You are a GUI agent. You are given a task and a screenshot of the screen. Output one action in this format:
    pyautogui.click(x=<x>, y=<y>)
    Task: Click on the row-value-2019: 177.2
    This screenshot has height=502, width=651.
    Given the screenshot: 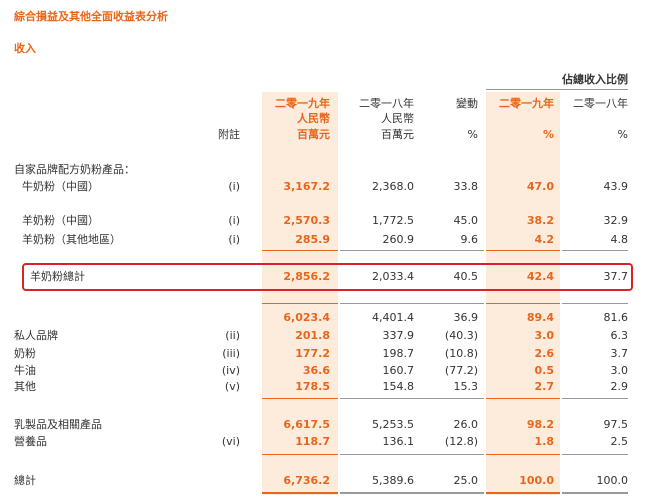 What is the action you would take?
    pyautogui.click(x=312, y=353)
    